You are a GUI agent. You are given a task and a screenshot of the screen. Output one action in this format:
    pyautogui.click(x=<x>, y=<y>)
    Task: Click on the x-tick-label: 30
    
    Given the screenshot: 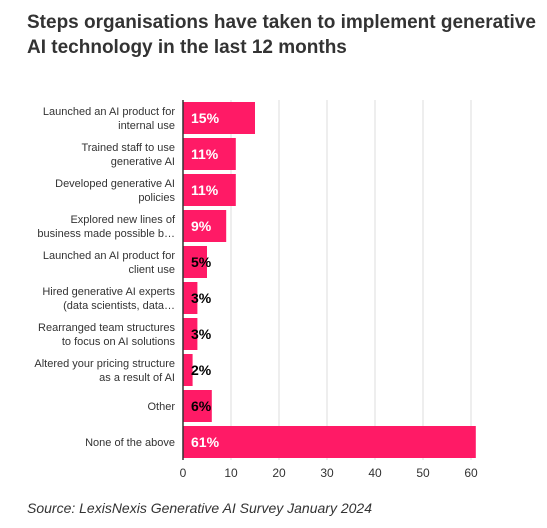 What is the action you would take?
    pyautogui.click(x=327, y=473)
    